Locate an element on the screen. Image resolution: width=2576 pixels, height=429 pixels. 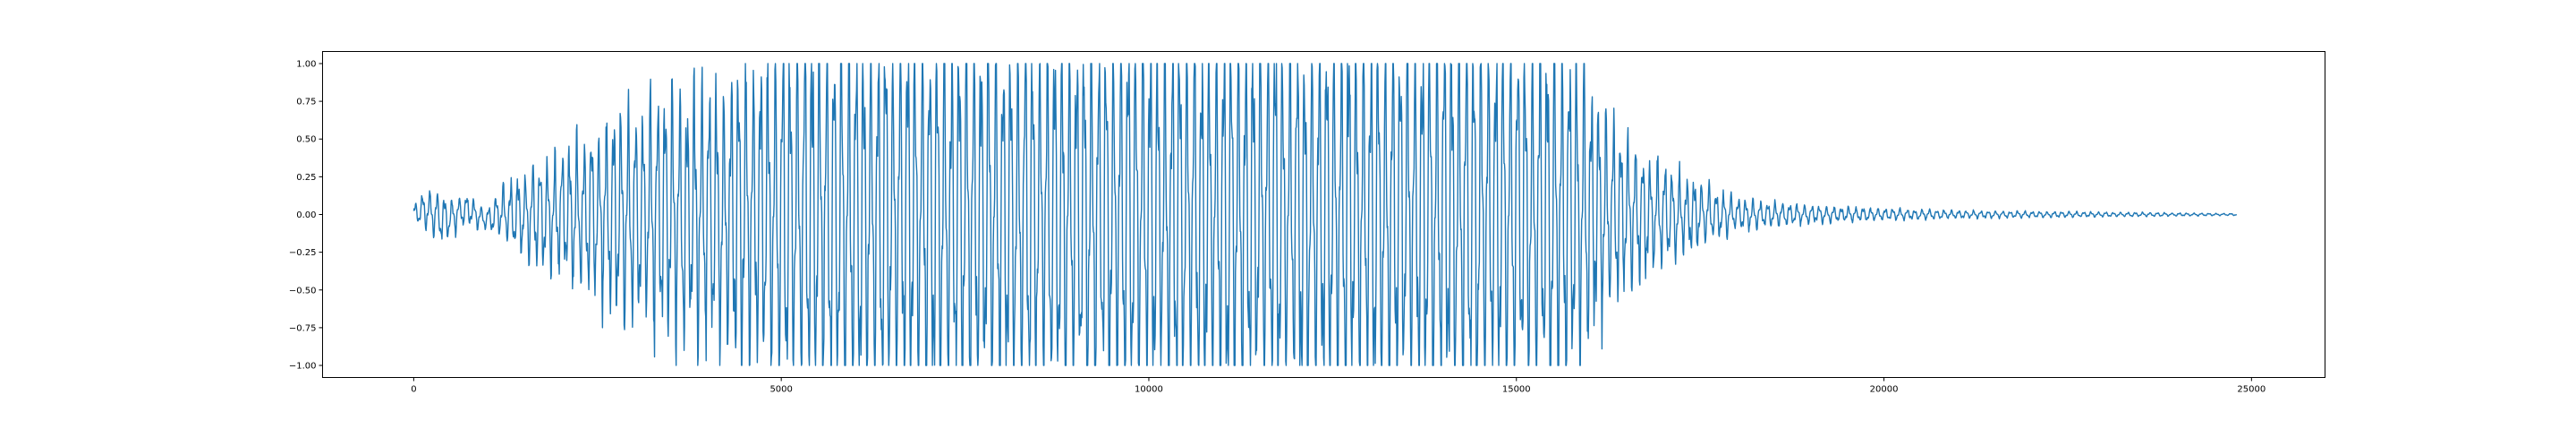
y-tick-label: −0.75 is located at coordinates (303, 328).